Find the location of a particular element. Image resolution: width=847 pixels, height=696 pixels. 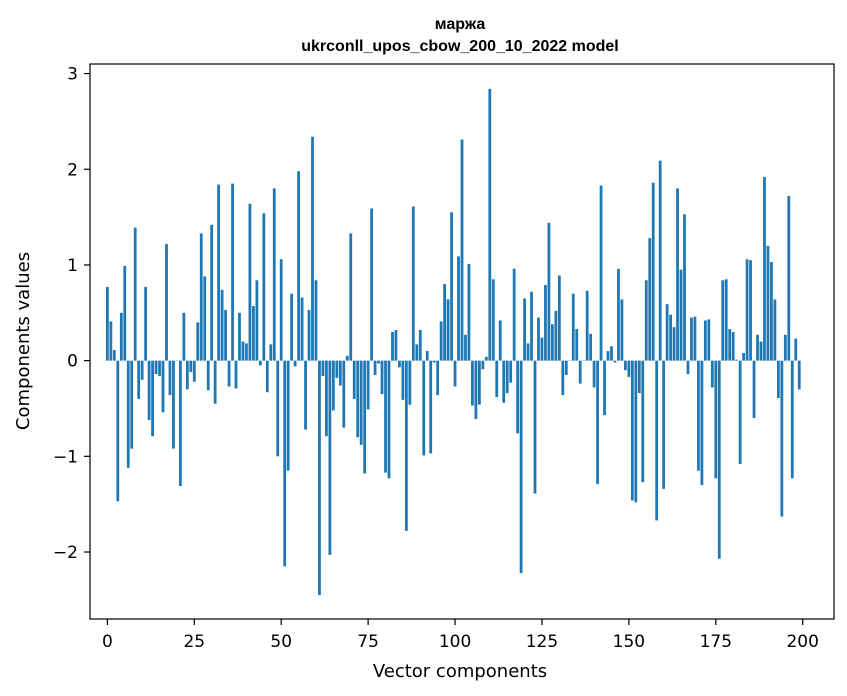

x-axis: 0 25 50 75 100 125 150 175 200 is located at coordinates (460, 635).